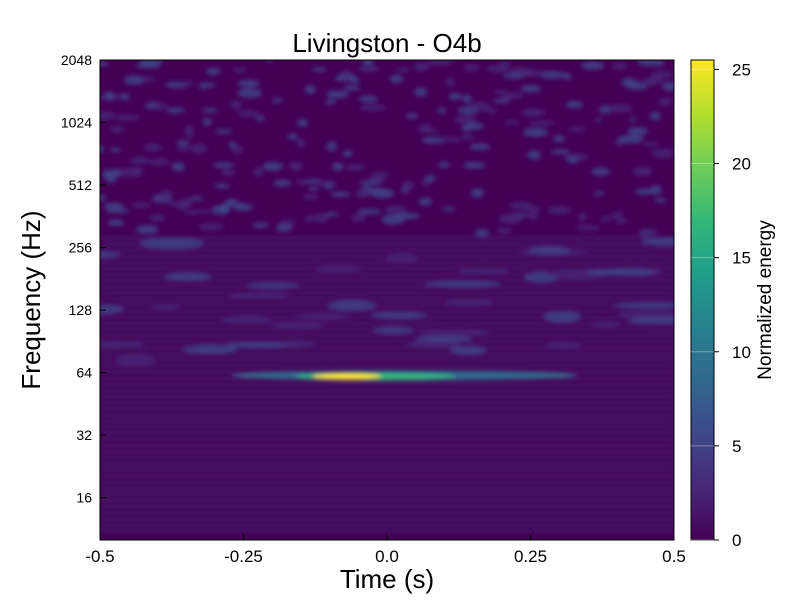  I want to click on x-tick-label: 0.25, so click(530, 556).